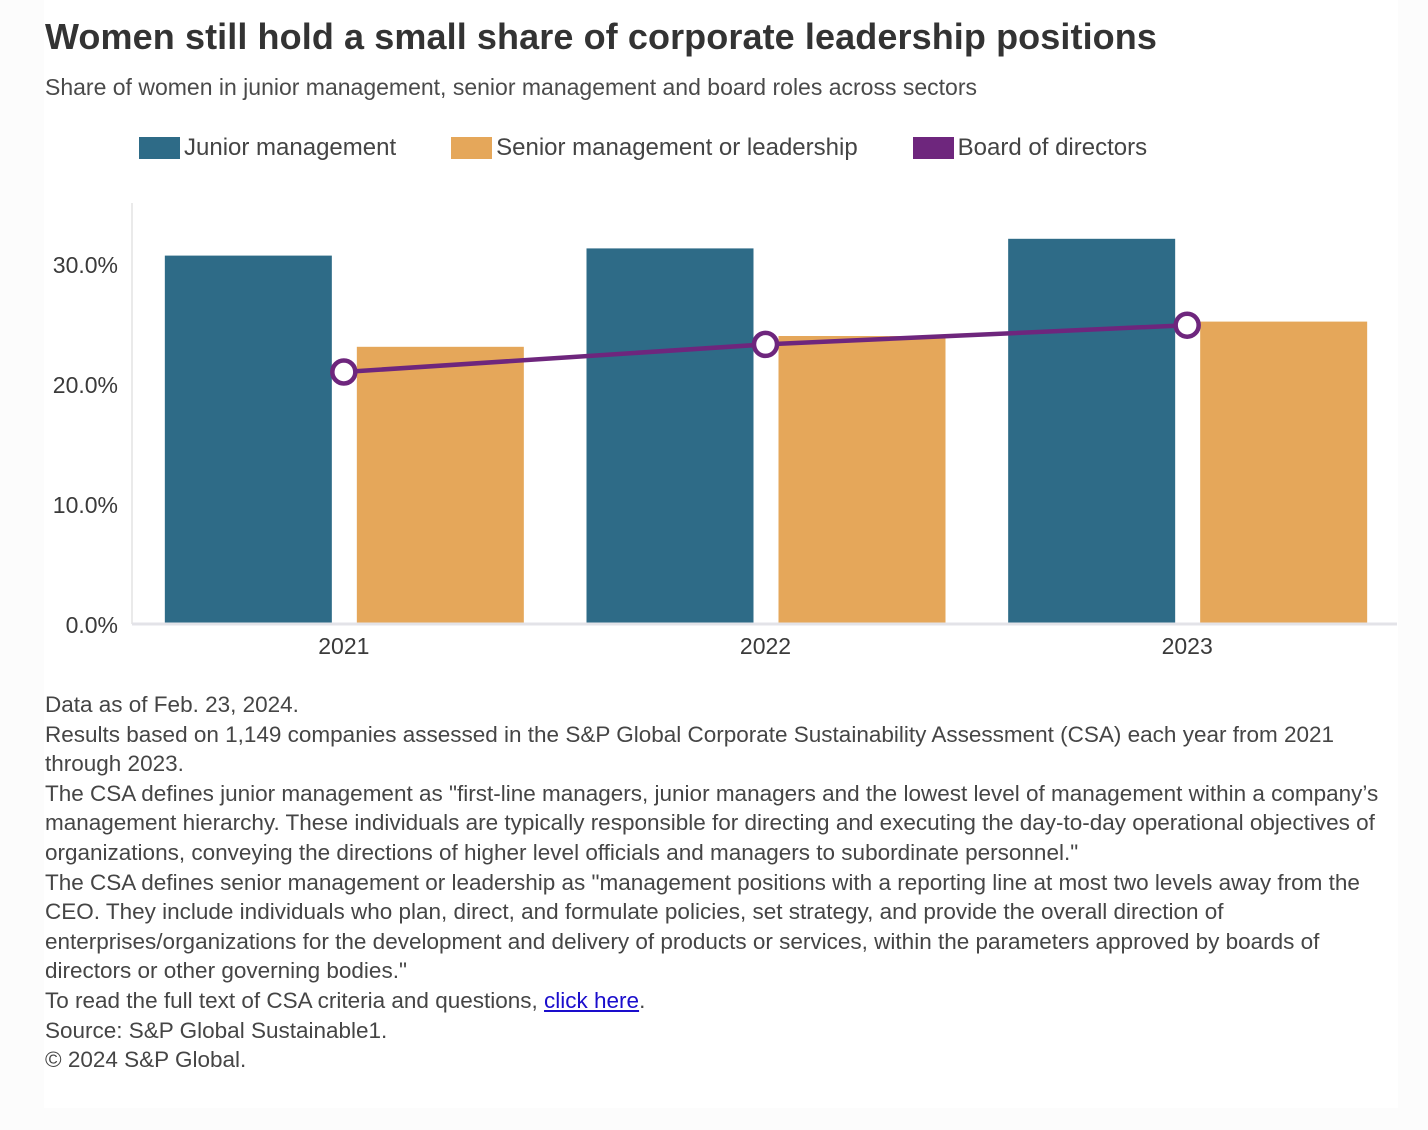  I want to click on bar-junior-2022, so click(670, 436).